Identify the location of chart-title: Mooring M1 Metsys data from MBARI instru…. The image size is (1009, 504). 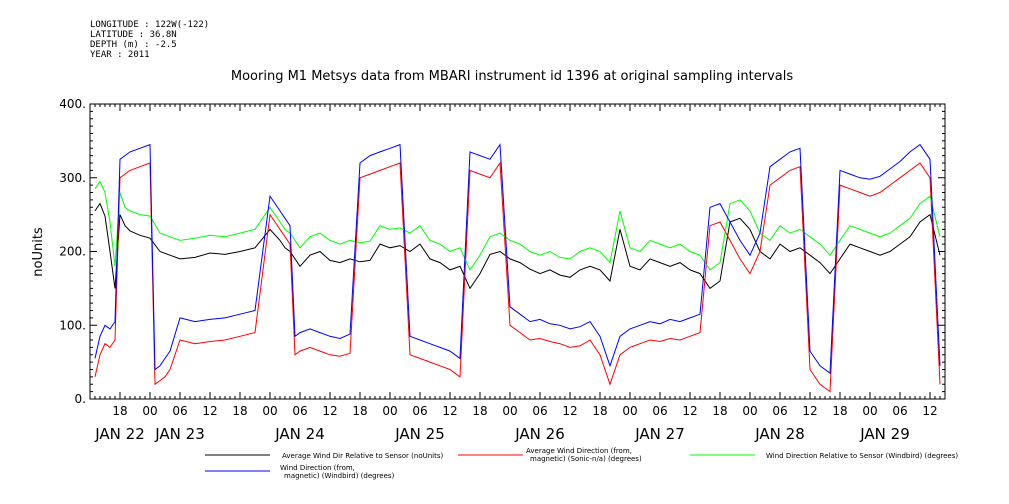
(512, 76).